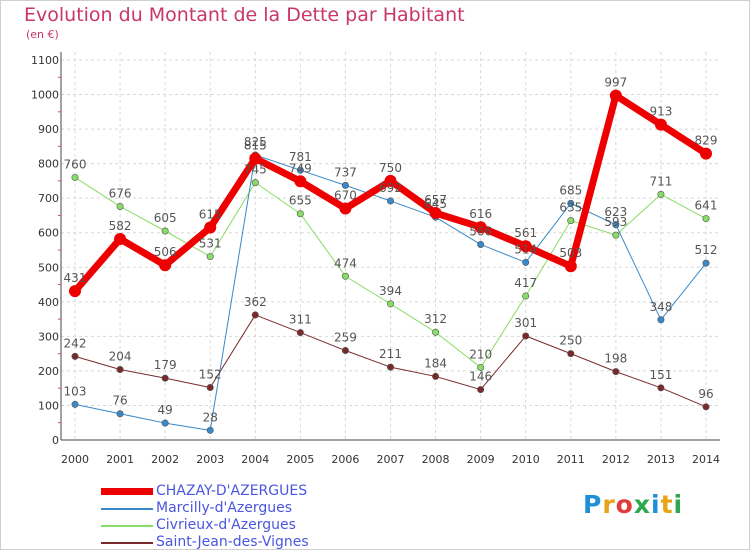  What do you see at coordinates (210, 374) in the screenshot?
I see `data-label: 152` at bounding box center [210, 374].